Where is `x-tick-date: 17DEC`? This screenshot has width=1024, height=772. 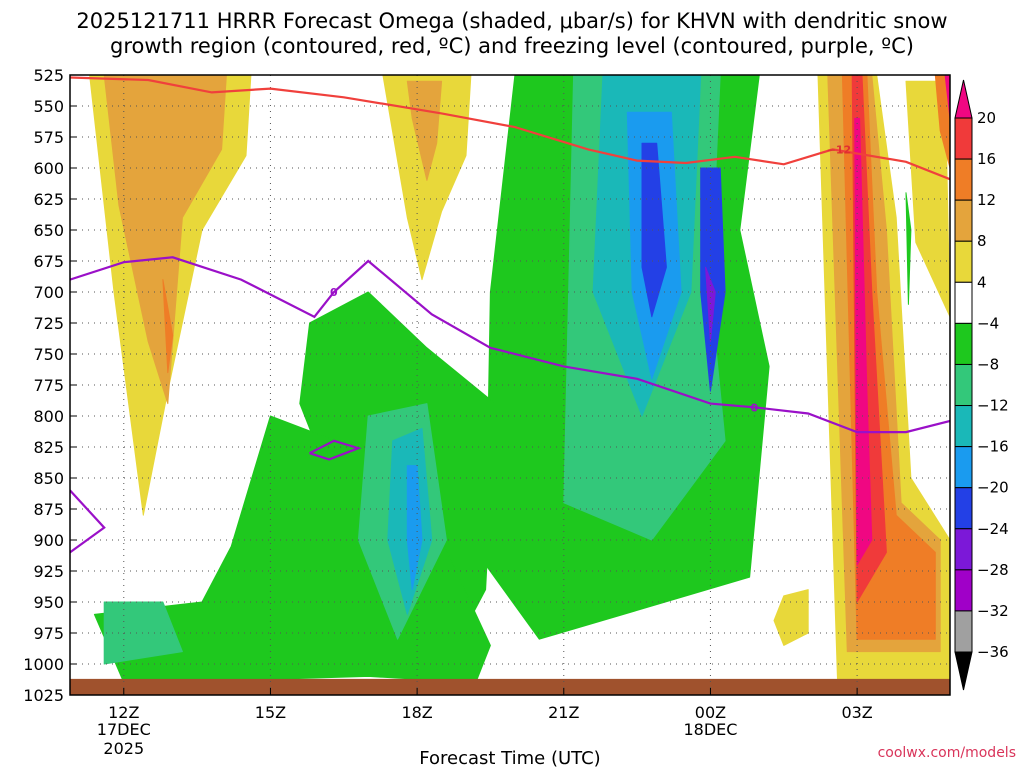
x-tick-date: 17DEC is located at coordinates (124, 729).